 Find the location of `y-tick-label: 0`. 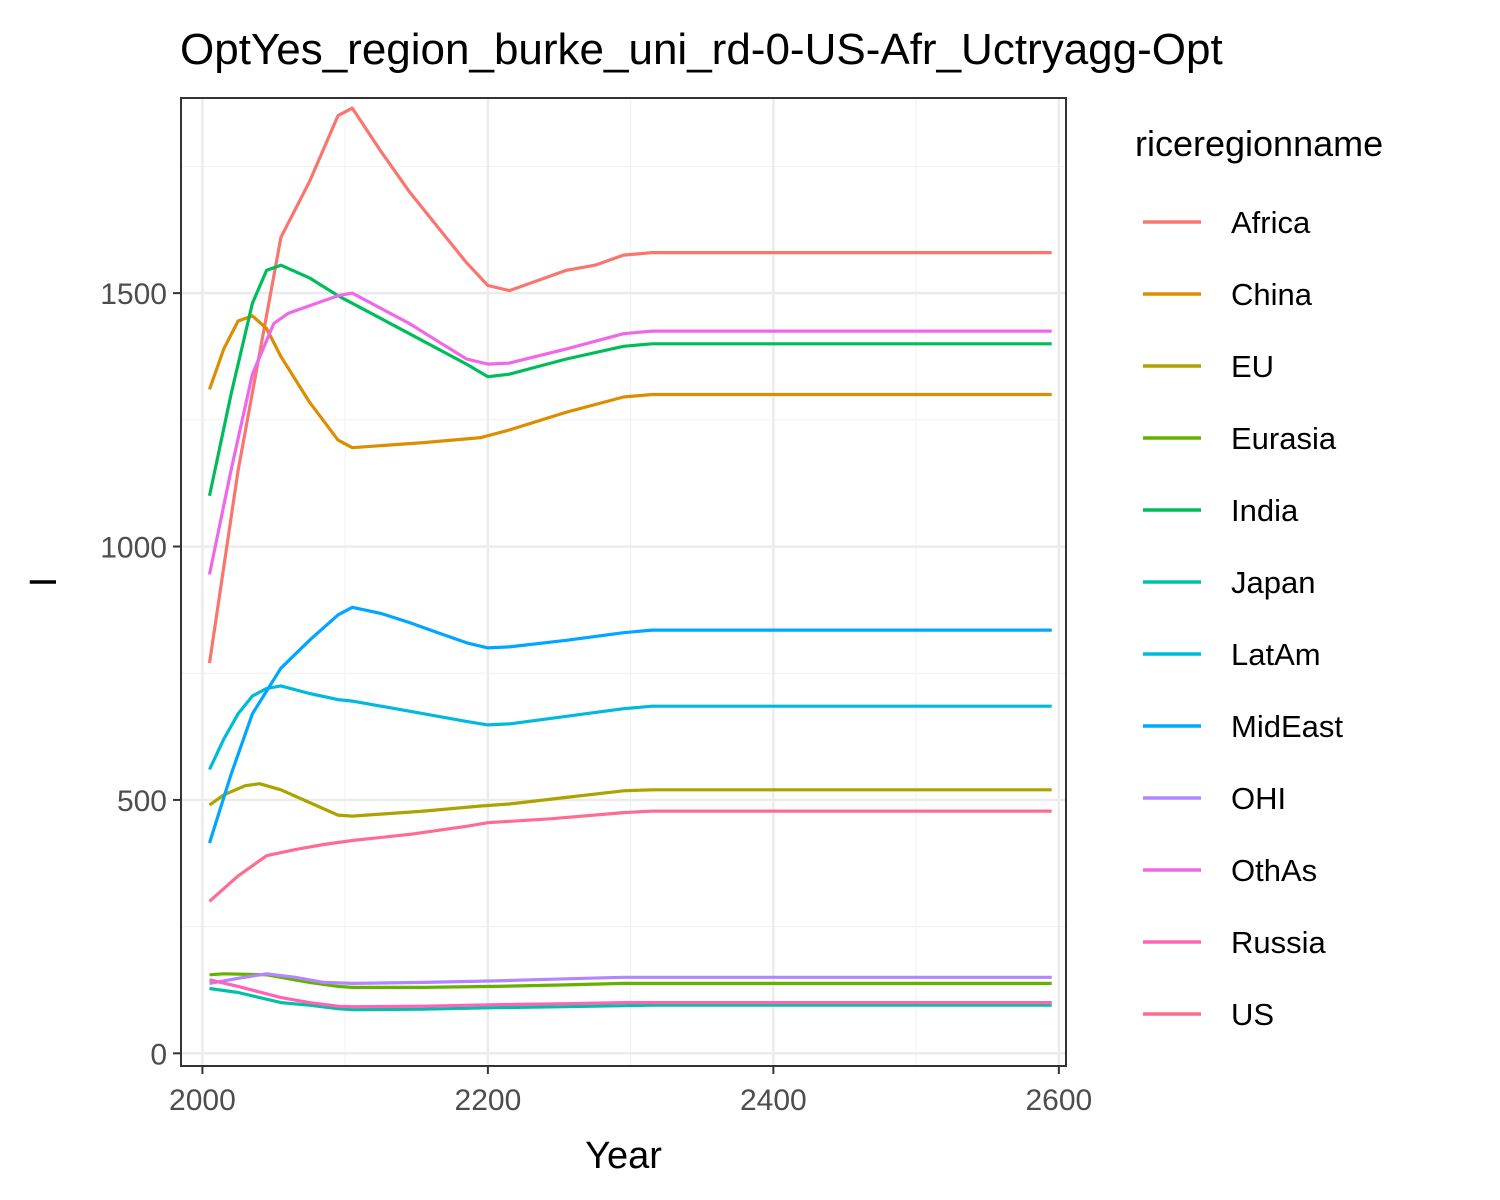

y-tick-label: 0 is located at coordinates (158, 1054).